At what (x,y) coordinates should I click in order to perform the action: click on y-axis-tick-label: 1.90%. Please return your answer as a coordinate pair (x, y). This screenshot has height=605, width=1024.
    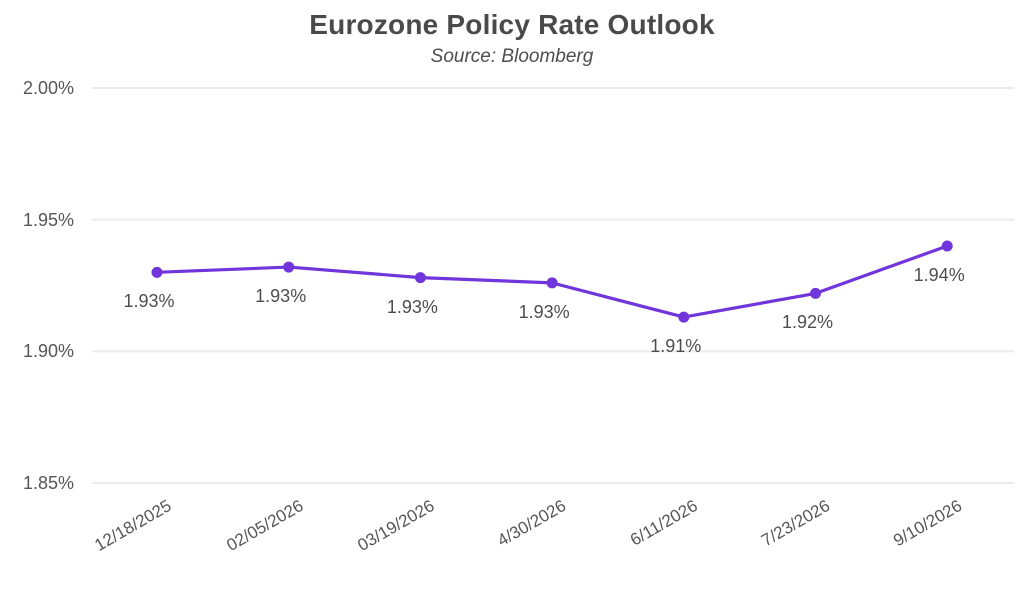
    Looking at the image, I should click on (48, 351).